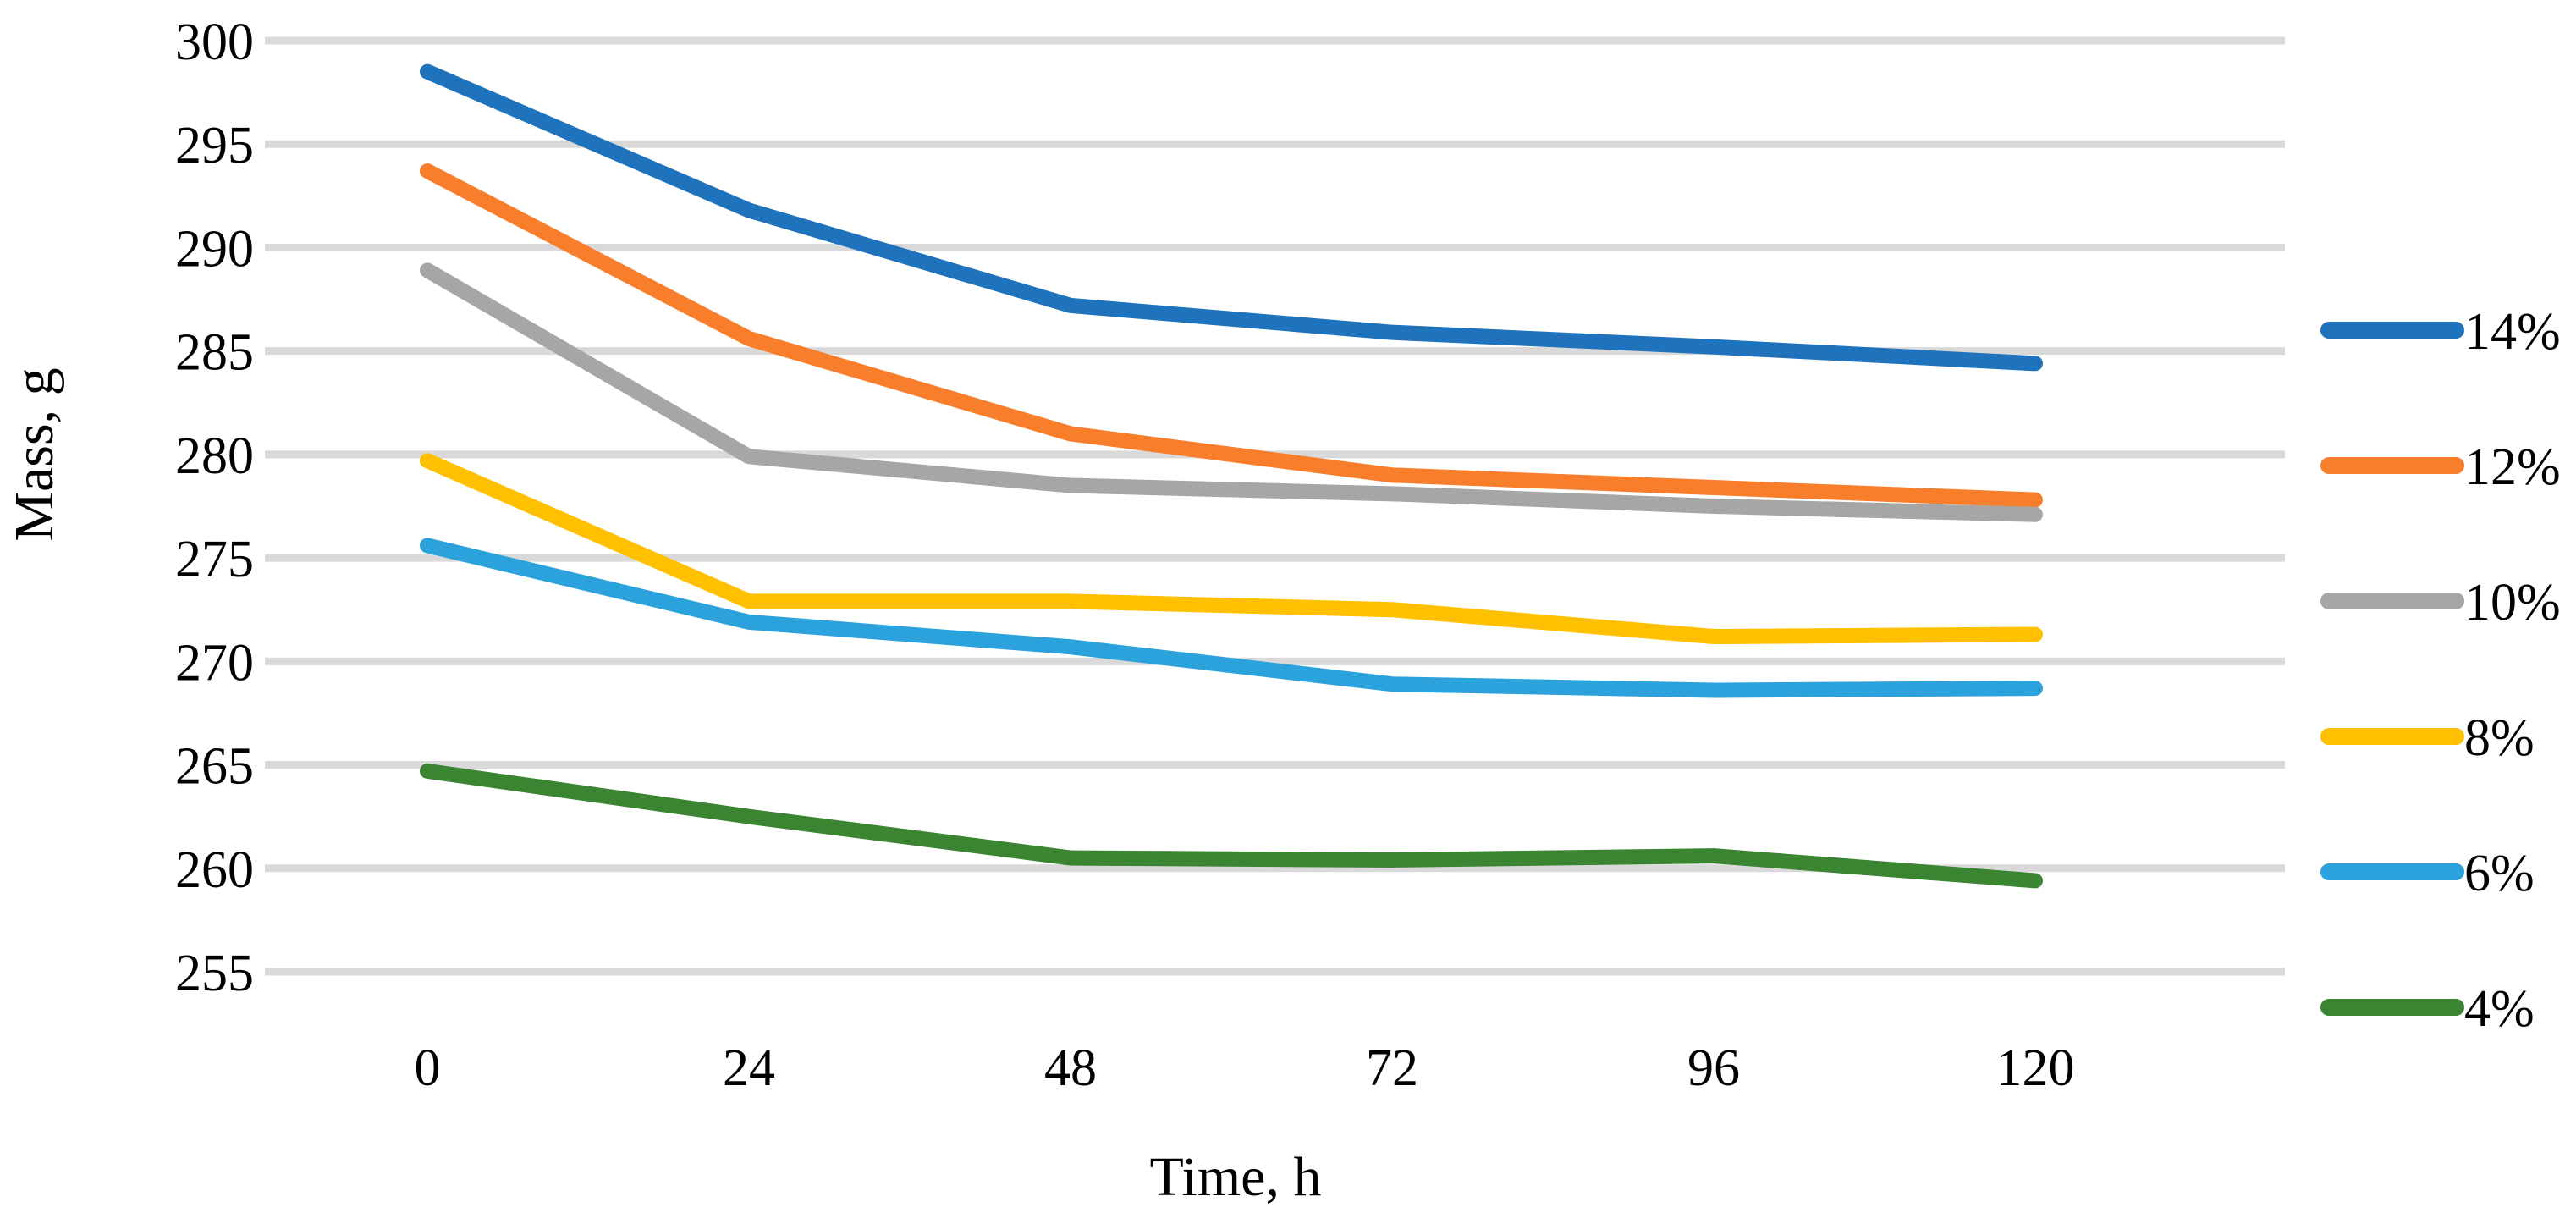 The width and height of the screenshot is (2576, 1224). Describe the element at coordinates (2499, 1009) in the screenshot. I see `legend-label-4%: 4%` at that location.